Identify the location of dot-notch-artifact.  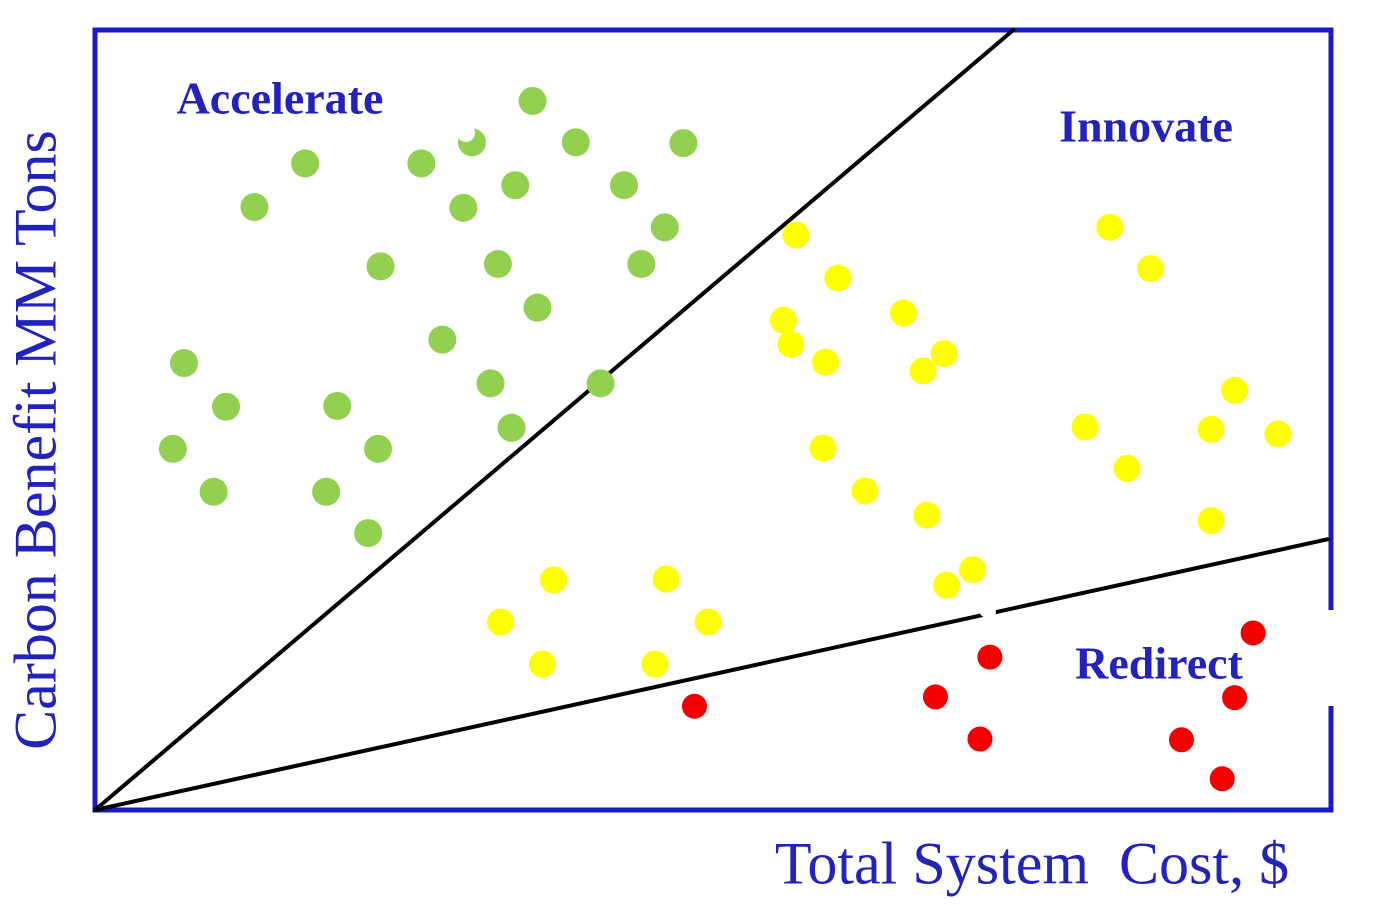
(466, 133).